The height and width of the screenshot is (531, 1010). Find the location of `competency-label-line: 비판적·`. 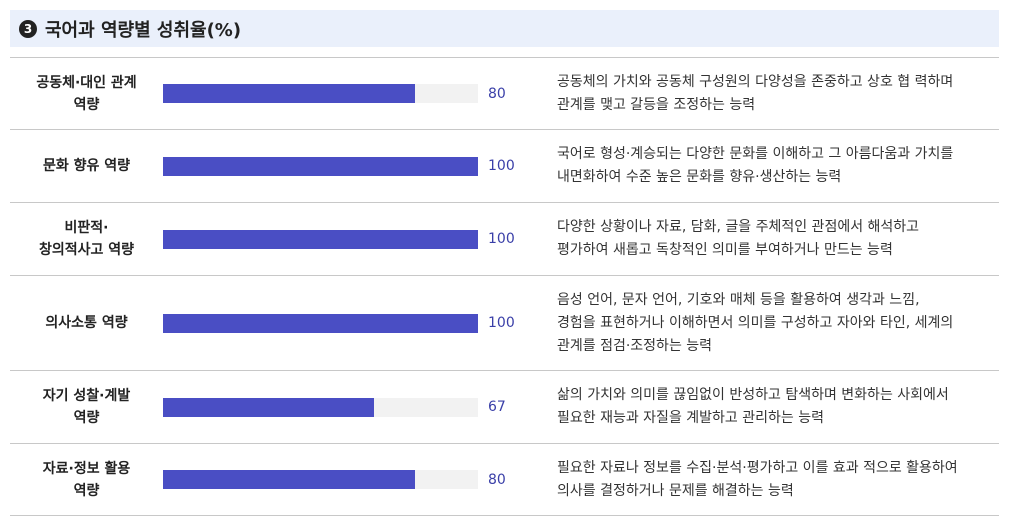

competency-label-line: 비판적· is located at coordinates (86, 228).